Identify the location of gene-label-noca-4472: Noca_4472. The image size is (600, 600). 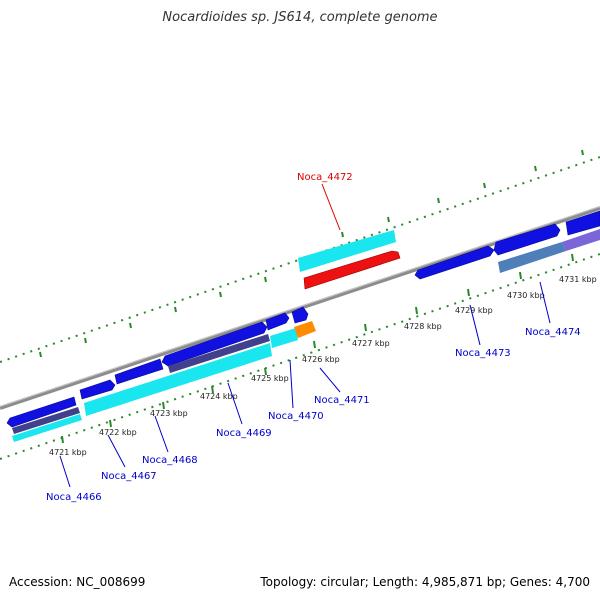
(325, 177).